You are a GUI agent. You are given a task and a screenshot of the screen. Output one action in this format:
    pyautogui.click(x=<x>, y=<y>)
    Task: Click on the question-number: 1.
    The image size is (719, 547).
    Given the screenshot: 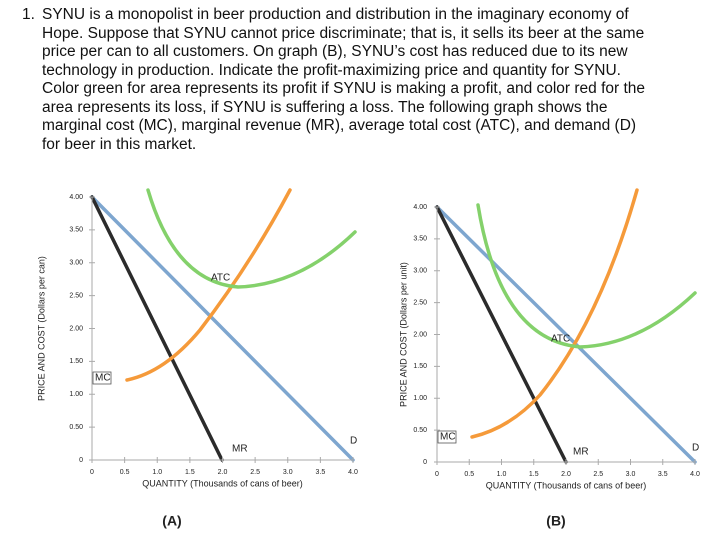 What is the action you would take?
    pyautogui.click(x=28, y=14)
    